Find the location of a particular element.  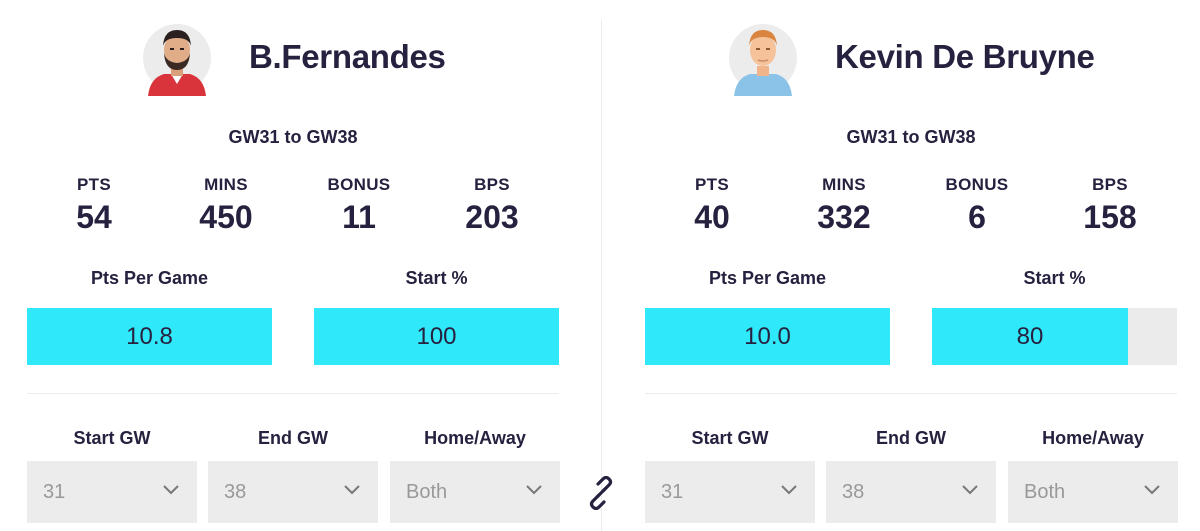

stat-bonus: BONUS 6 is located at coordinates (977, 205).